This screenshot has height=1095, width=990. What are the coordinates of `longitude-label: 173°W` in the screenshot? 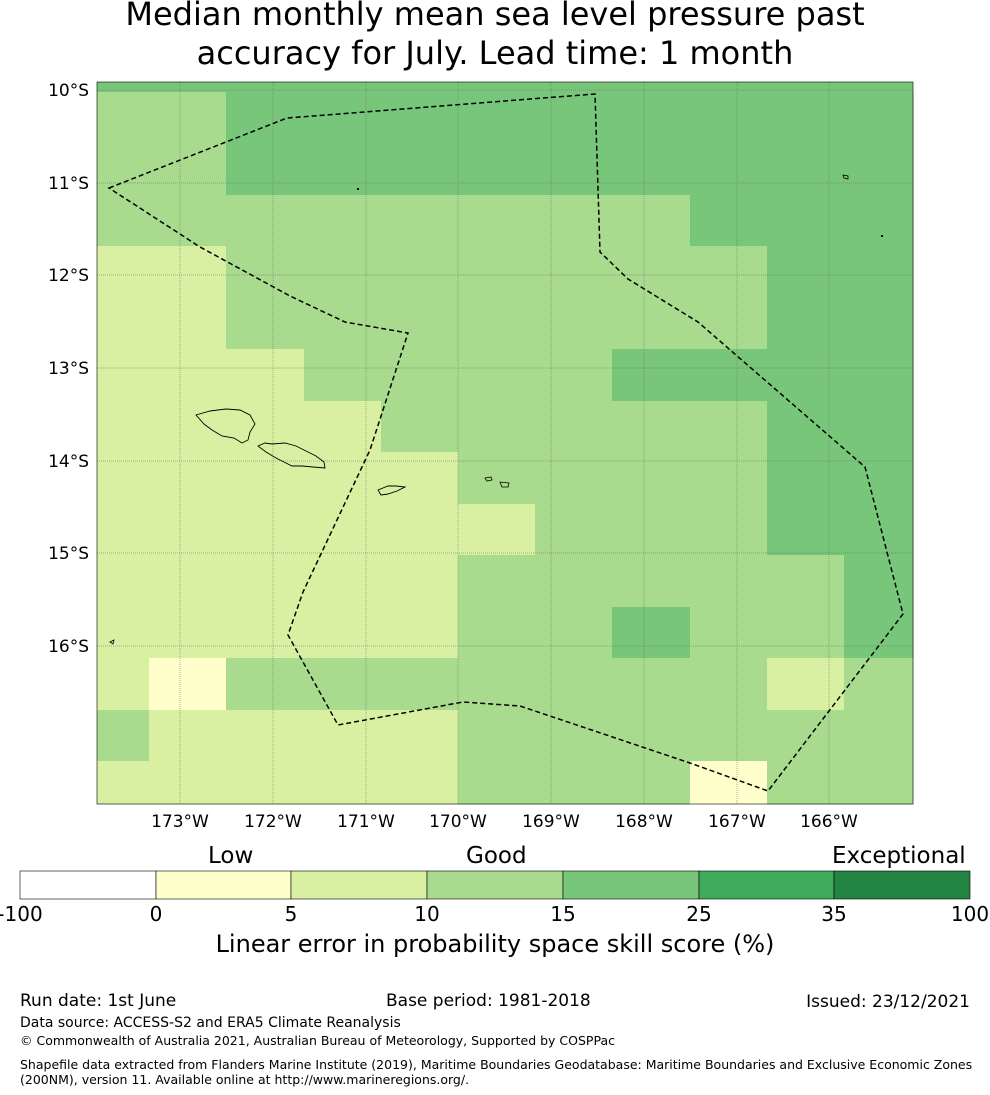 It's located at (180, 822).